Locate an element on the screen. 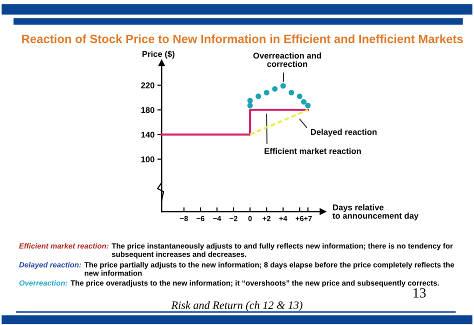 The image size is (474, 325). x-axis-title: Days relative to announcement day is located at coordinates (375, 212).